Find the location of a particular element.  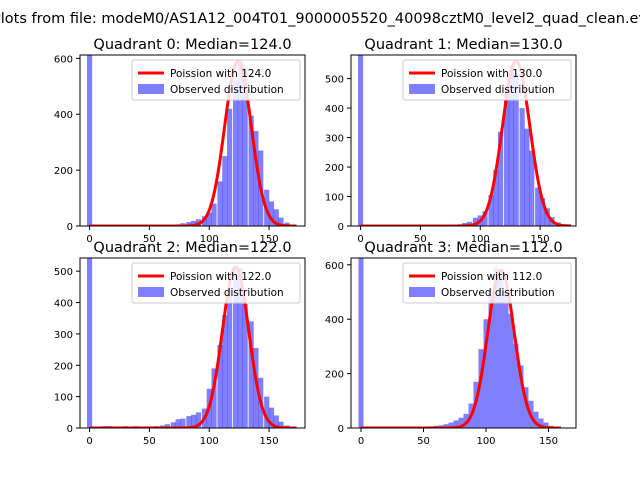

legend-curve-label: Poission with 112.0 is located at coordinates (491, 277).